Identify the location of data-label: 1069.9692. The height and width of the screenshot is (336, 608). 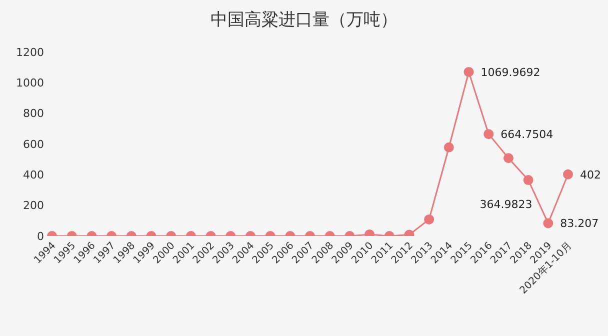
(510, 72).